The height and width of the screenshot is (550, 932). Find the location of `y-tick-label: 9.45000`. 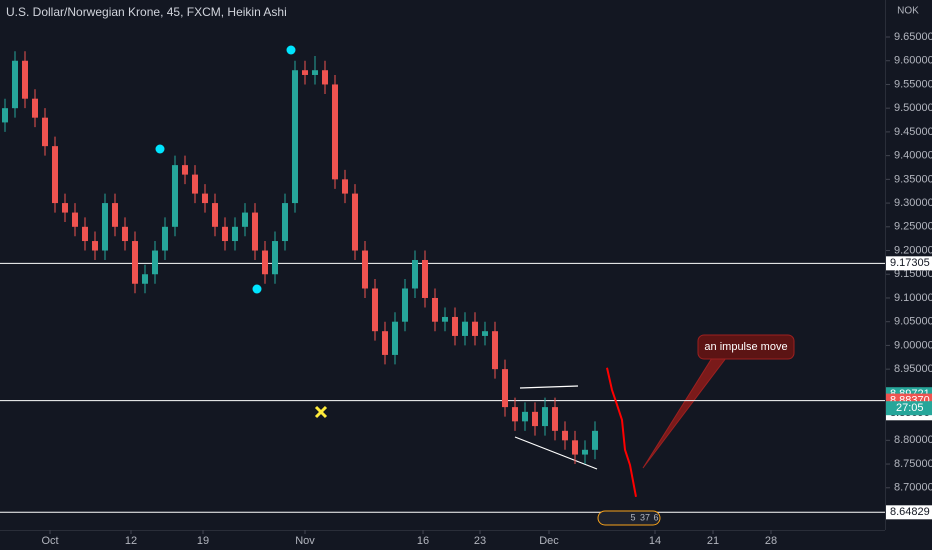

y-tick-label: 9.45000 is located at coordinates (913, 132).